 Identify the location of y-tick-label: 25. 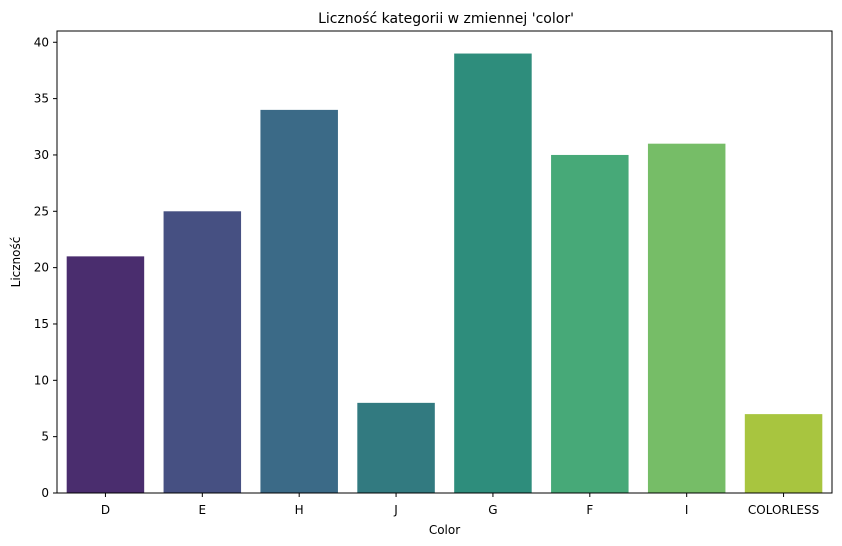
(41, 211).